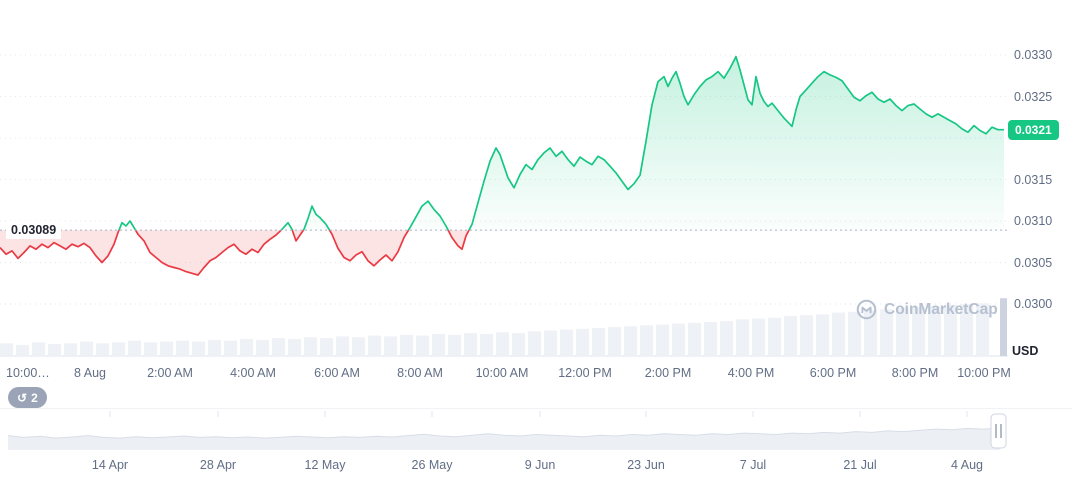  Describe the element at coordinates (504, 433) in the screenshot. I see `minimap-line` at that location.